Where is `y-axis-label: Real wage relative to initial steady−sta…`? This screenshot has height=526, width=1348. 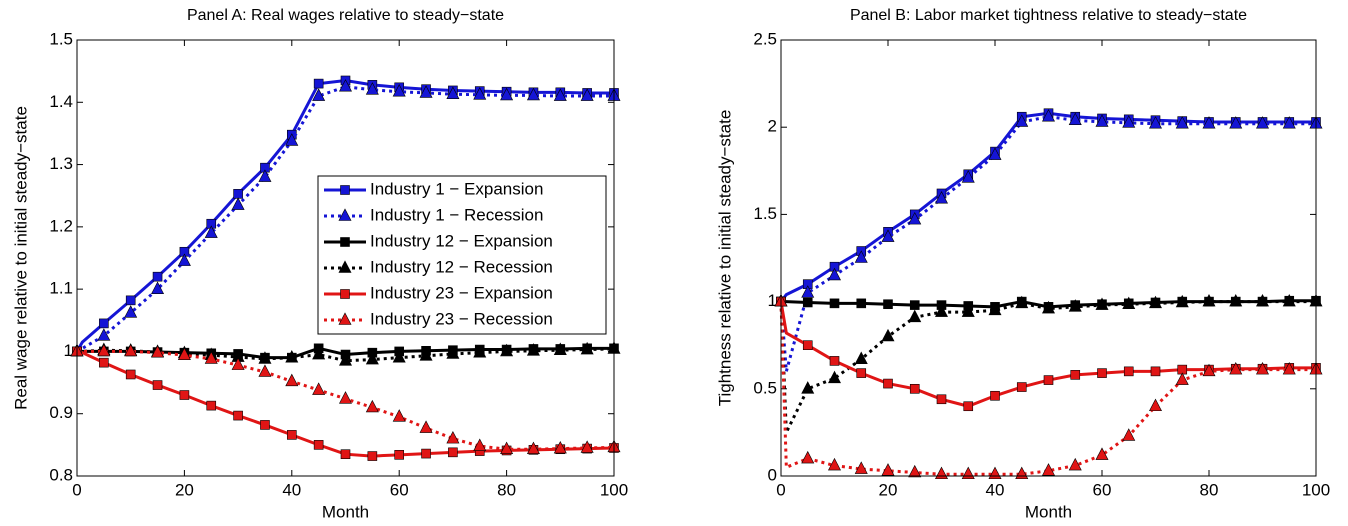 y-axis-label: Real wage relative to initial steady−sta… is located at coordinates (20, 258).